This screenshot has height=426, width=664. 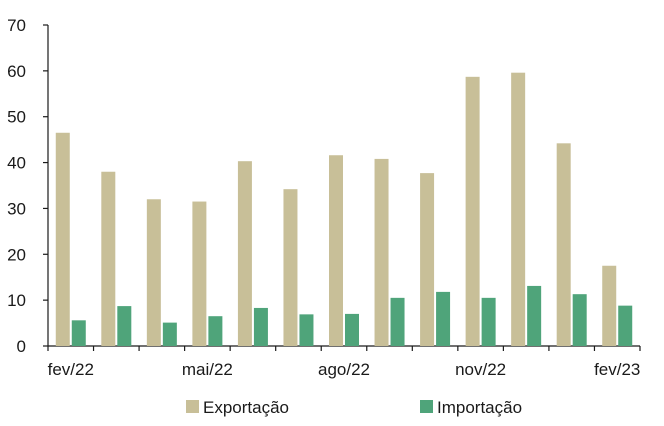 What do you see at coordinates (16, 117) in the screenshot?
I see `y-tick-label: 50` at bounding box center [16, 117].